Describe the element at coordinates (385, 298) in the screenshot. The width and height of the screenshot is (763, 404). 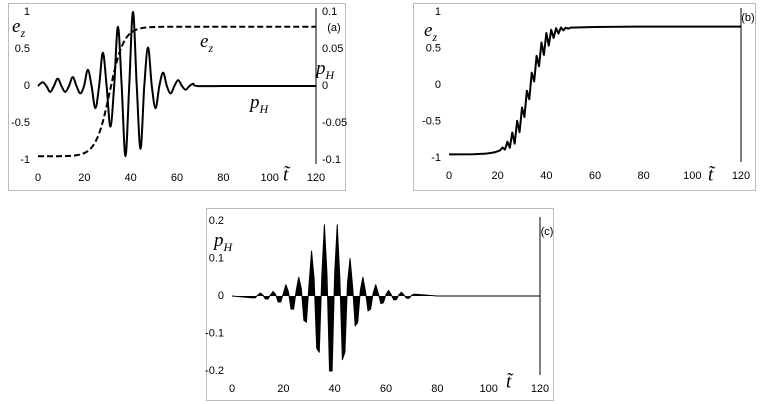
I see `area-series` at that location.